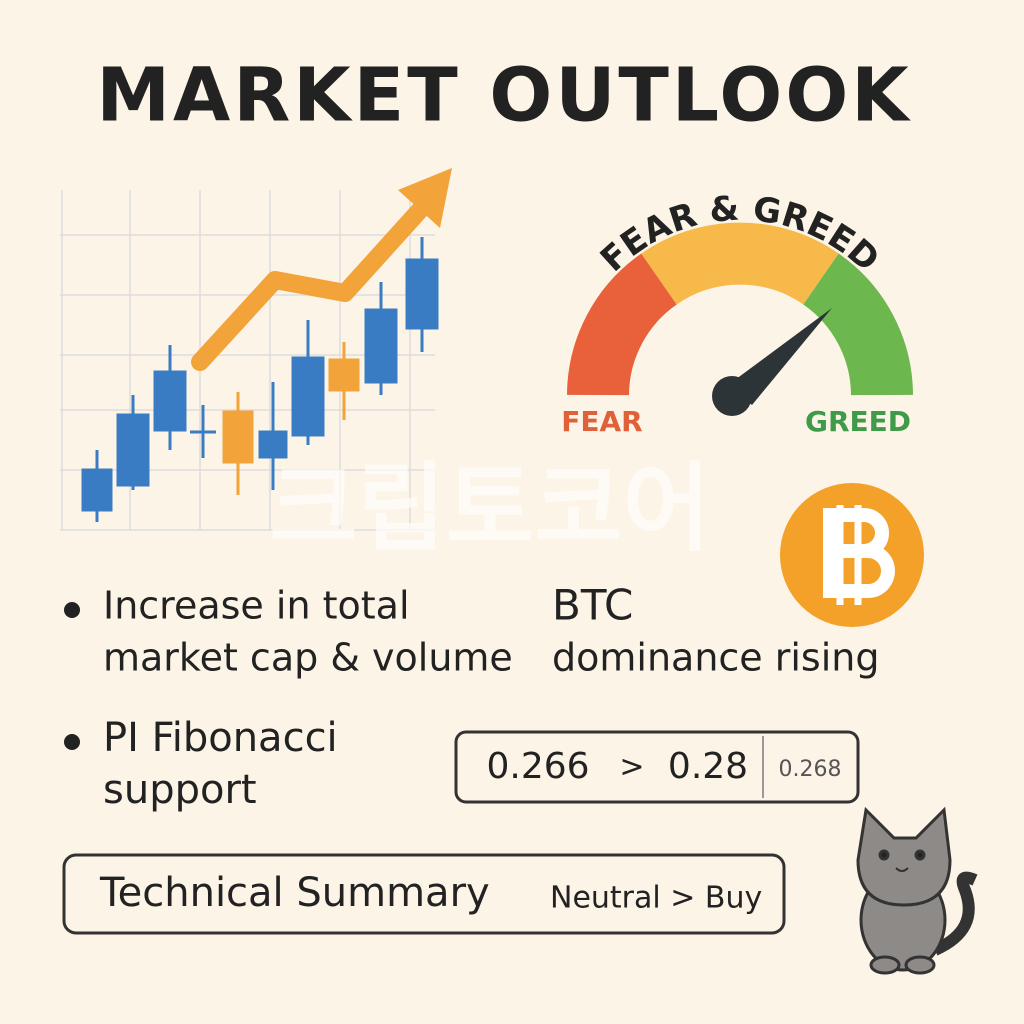  Describe the element at coordinates (537, 766) in the screenshot. I see `fib-from: 0.266` at that location.